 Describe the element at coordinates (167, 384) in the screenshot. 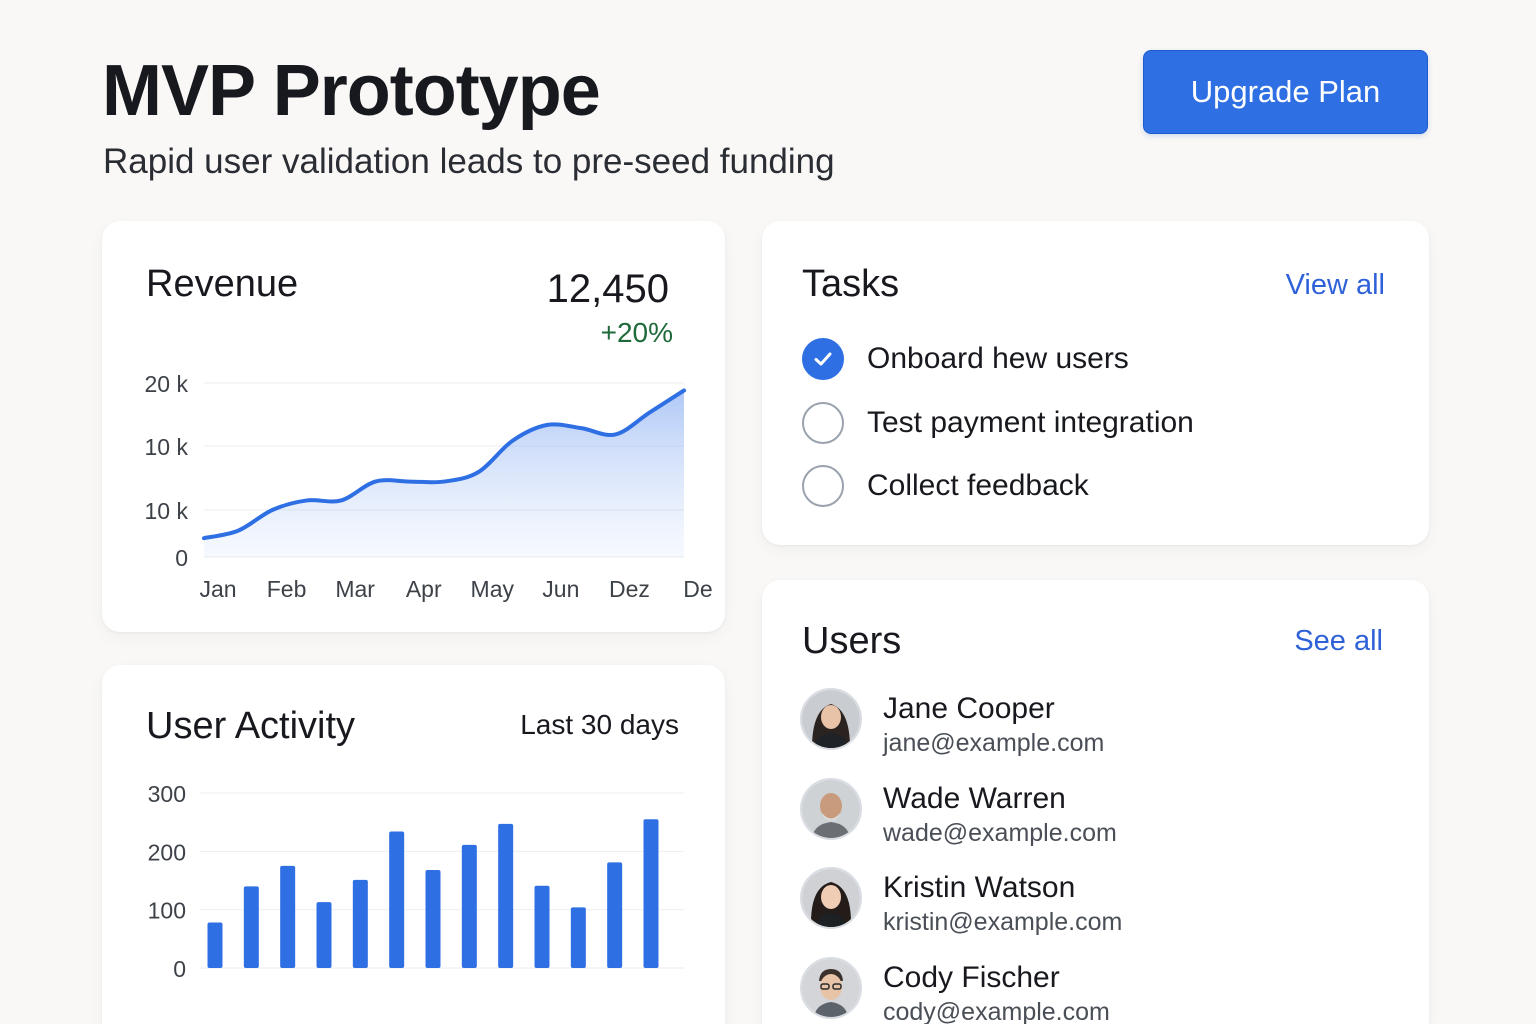

I see `y-tick-label: 20 k` at that location.